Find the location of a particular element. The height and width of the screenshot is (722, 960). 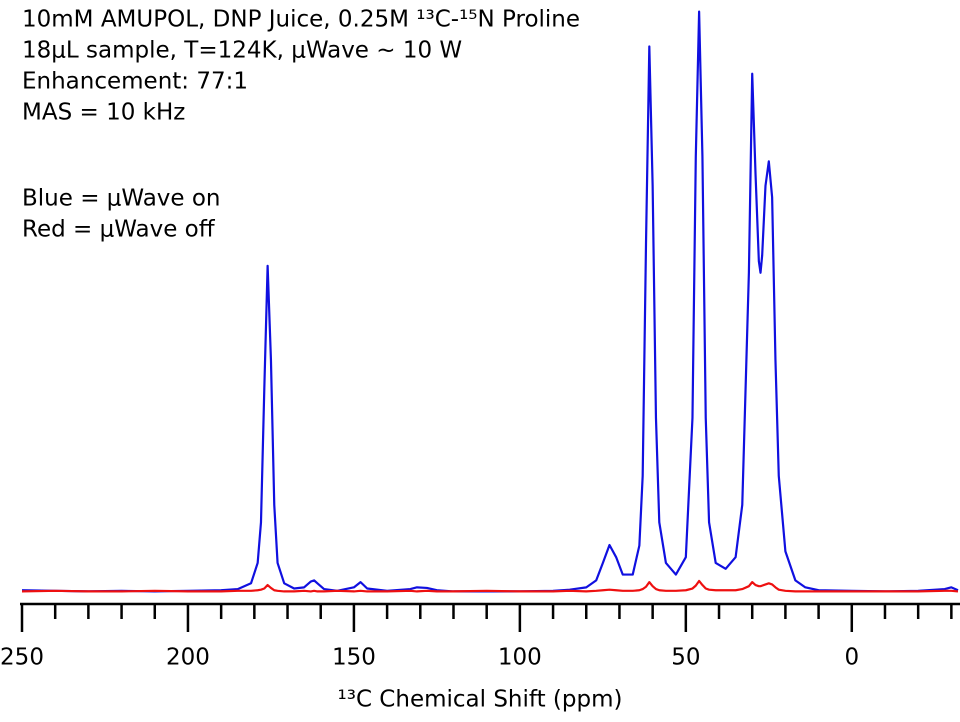

x-tick-label: 100 is located at coordinates (520, 658).